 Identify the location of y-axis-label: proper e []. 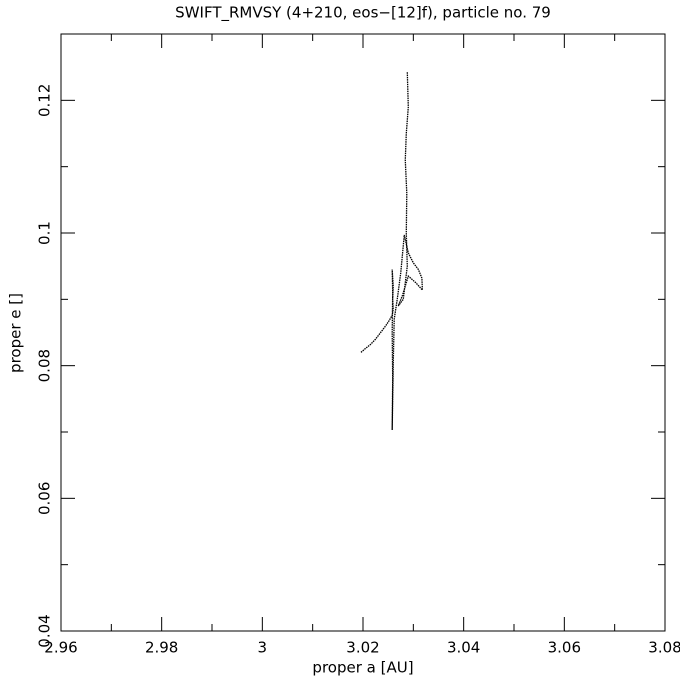
(16, 333).